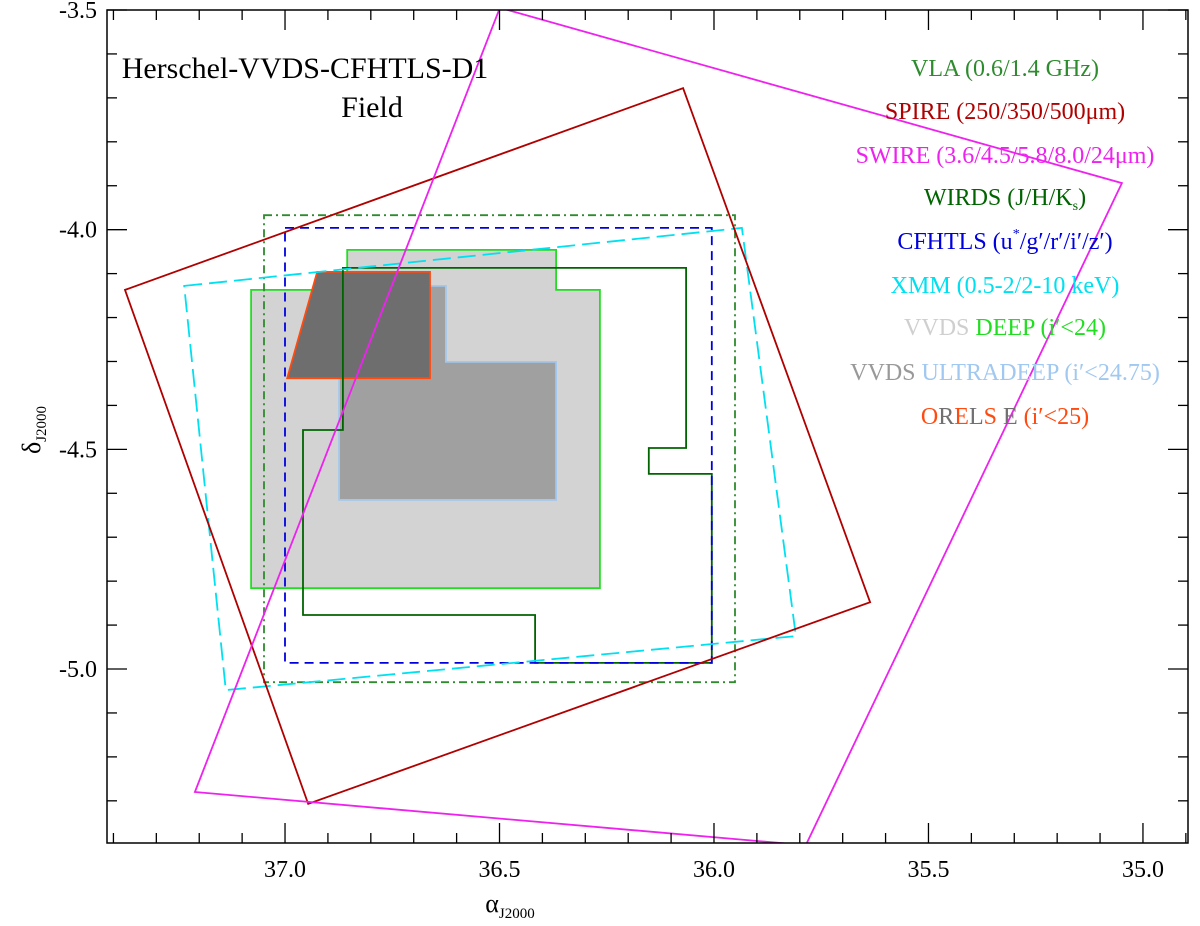 The height and width of the screenshot is (926, 1200). I want to click on legend-entry: VVDS ULTRADEEP (i′<24.75), so click(1005, 373).